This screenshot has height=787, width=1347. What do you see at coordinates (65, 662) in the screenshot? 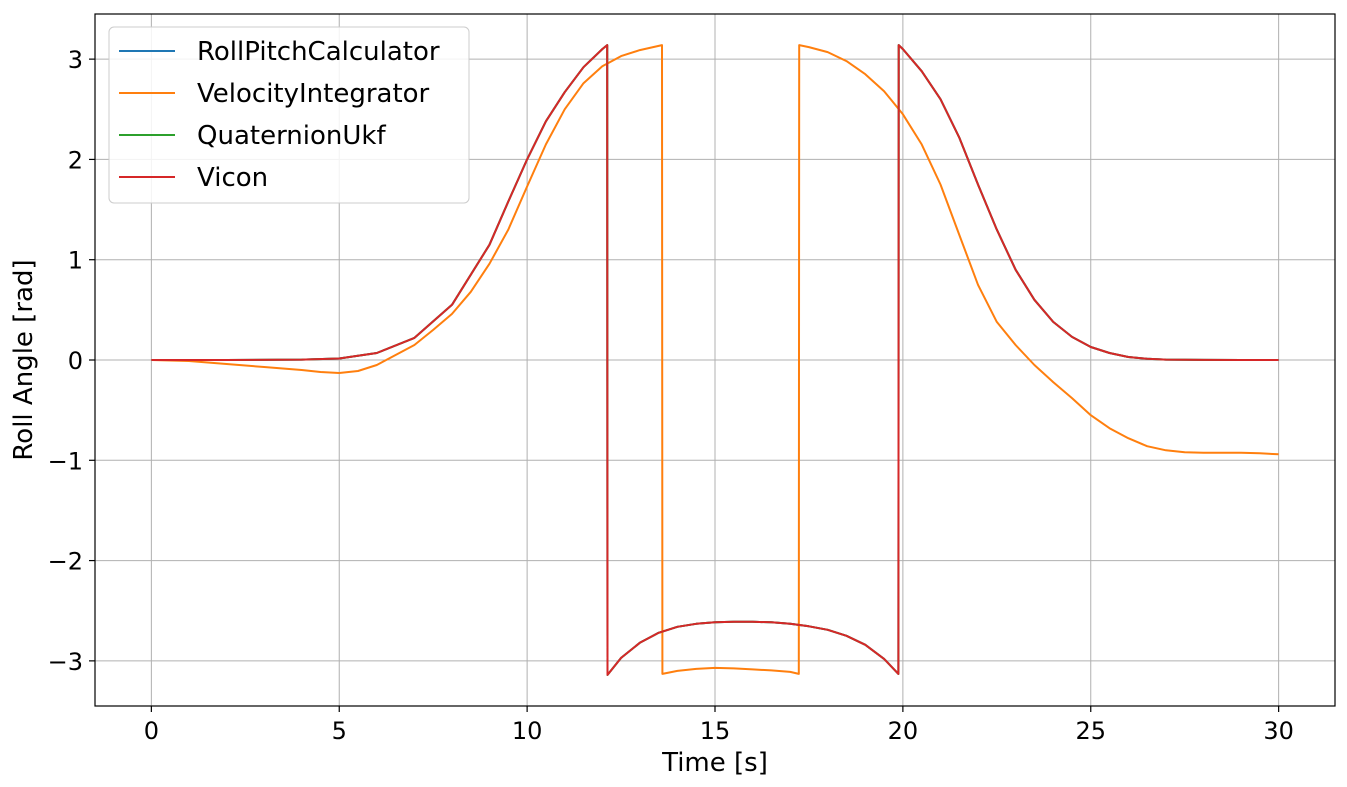
I see `y-tick-label: −3` at bounding box center [65, 662].